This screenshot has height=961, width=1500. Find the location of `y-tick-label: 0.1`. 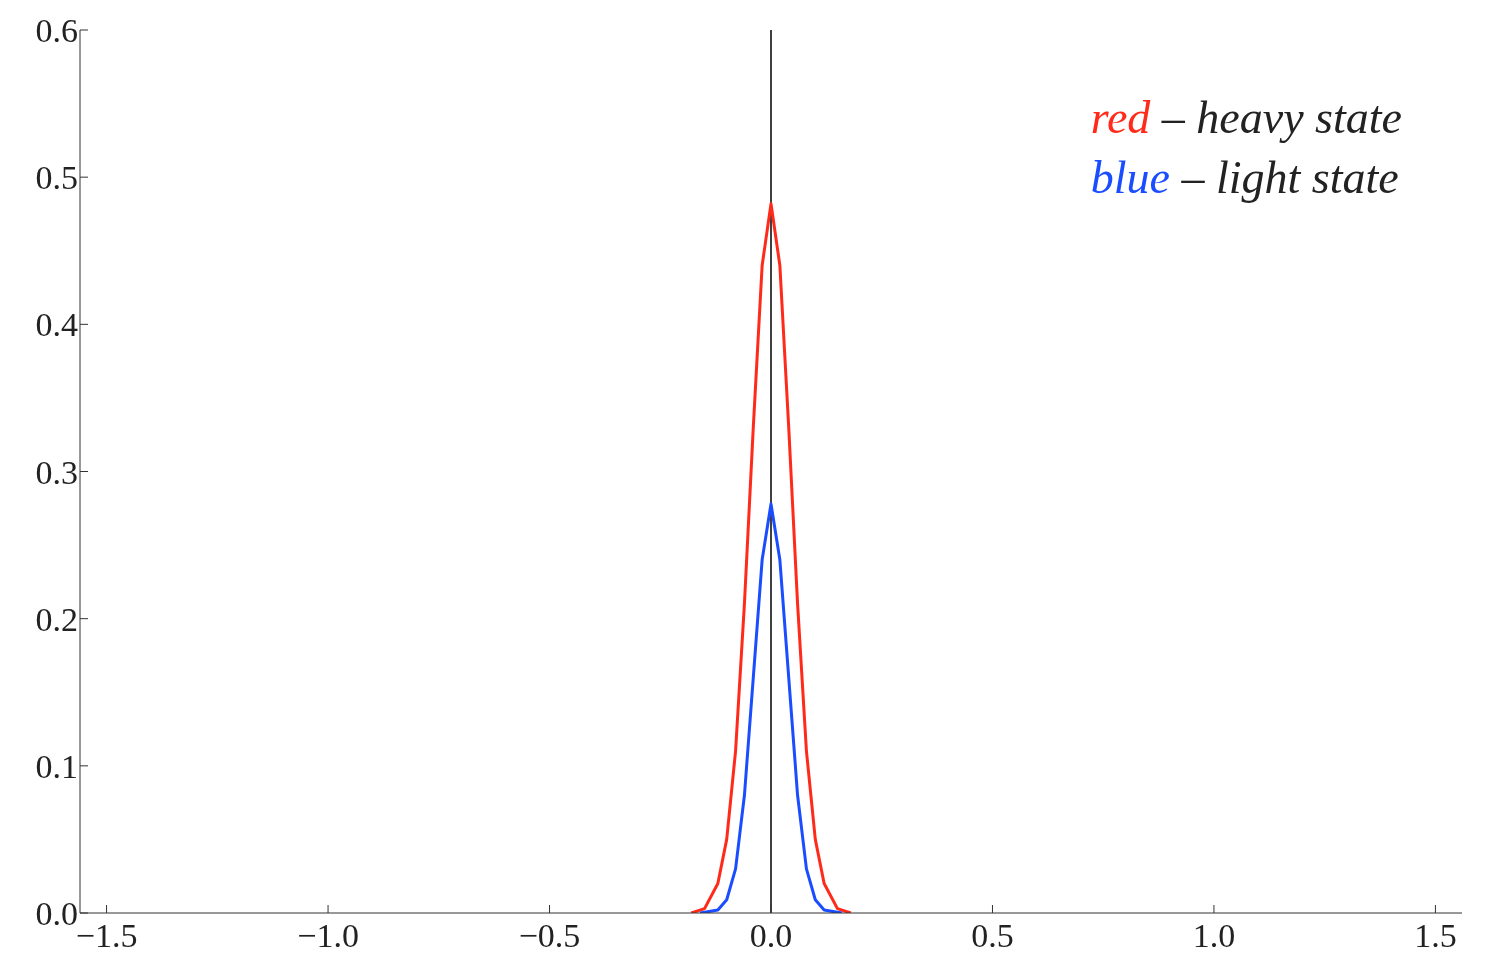

y-tick-label: 0.1 is located at coordinates (56, 766).